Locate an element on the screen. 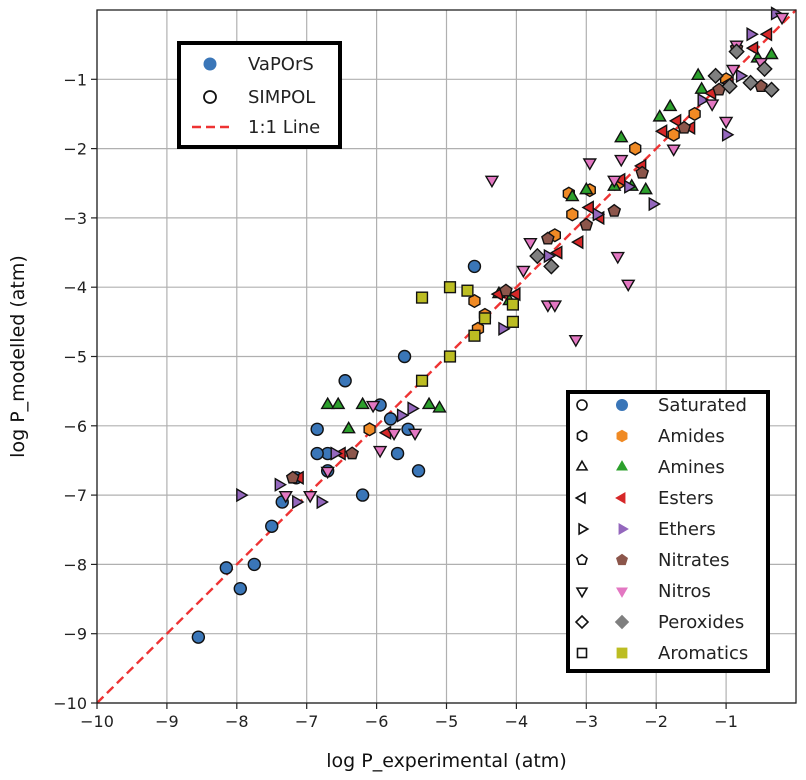 The image size is (806, 780). y-tick-label: −5 is located at coordinates (75, 357).